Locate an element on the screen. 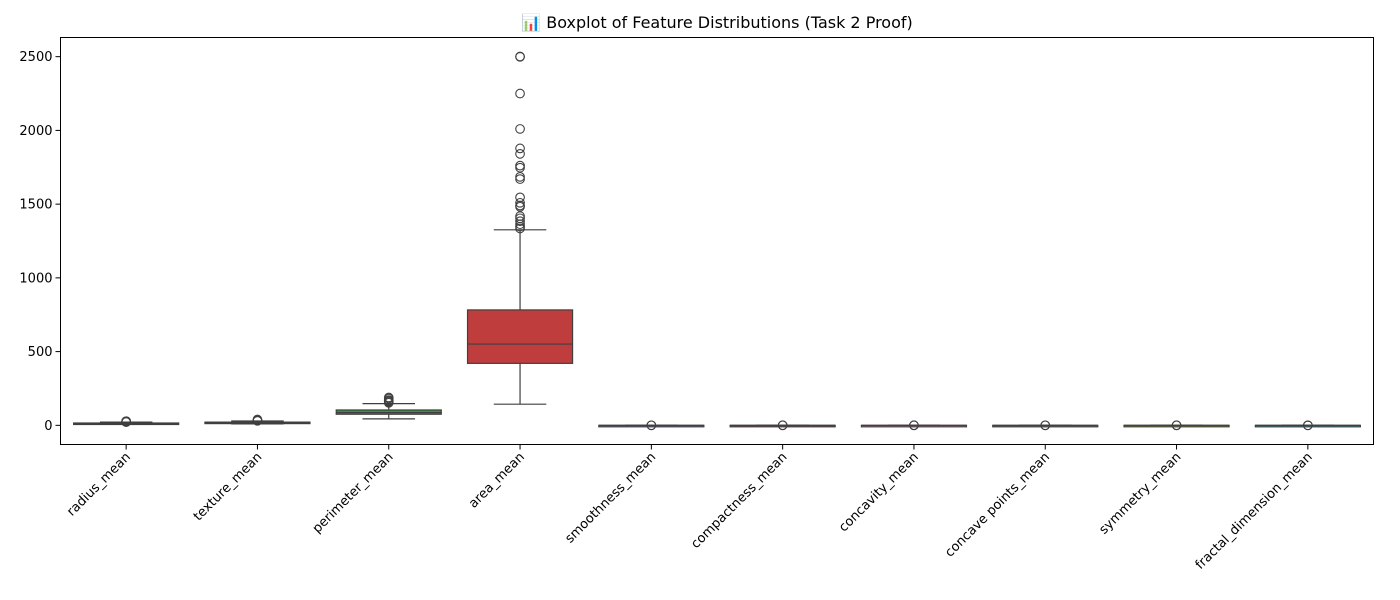  x-tick-label: area_mean is located at coordinates (497, 481).